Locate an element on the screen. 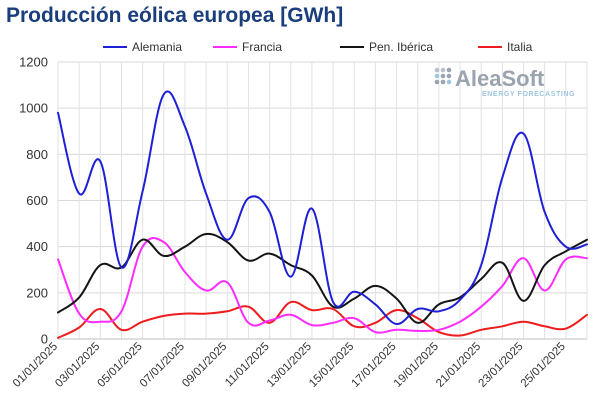 The image size is (600, 418). x-tick-label: 15/01/2025 is located at coordinates (331, 365).